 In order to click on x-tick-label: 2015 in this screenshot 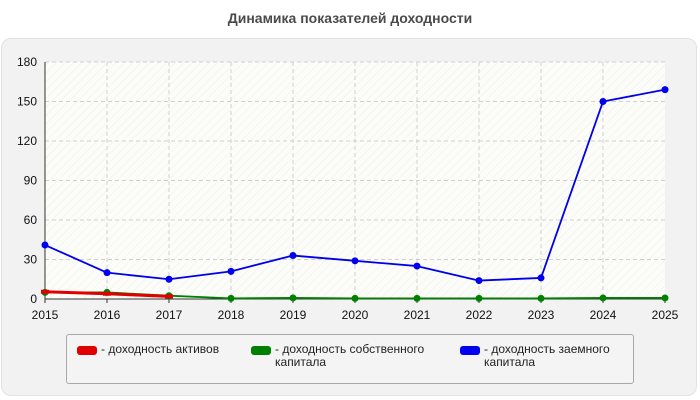, I will do `click(45, 315)`.